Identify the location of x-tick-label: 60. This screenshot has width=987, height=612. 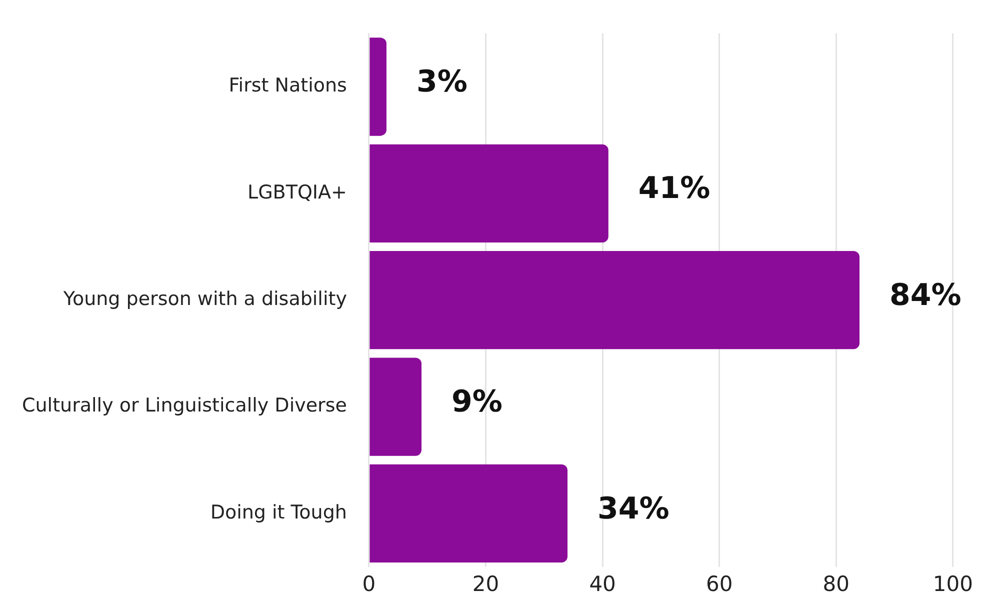
(719, 584).